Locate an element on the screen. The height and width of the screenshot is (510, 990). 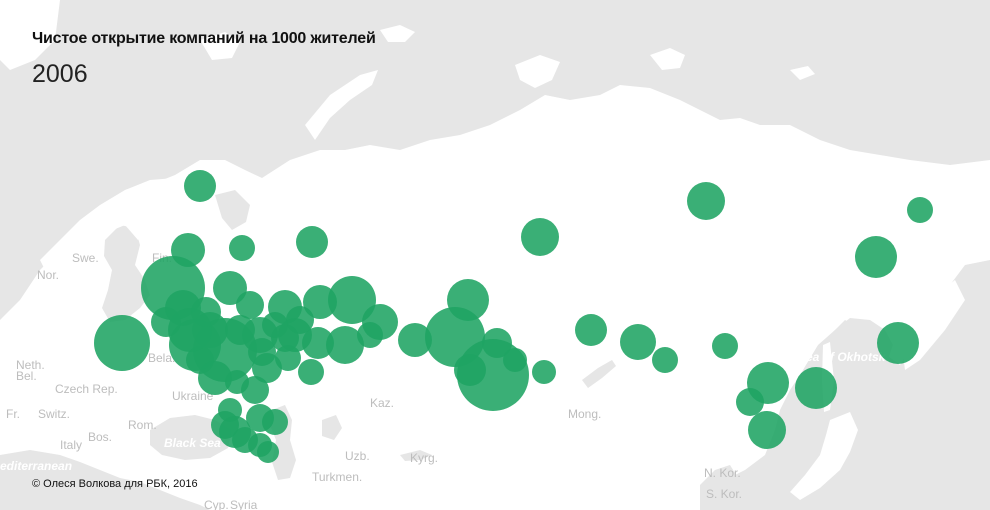
landmass-scandinavia is located at coordinates (115, 234).